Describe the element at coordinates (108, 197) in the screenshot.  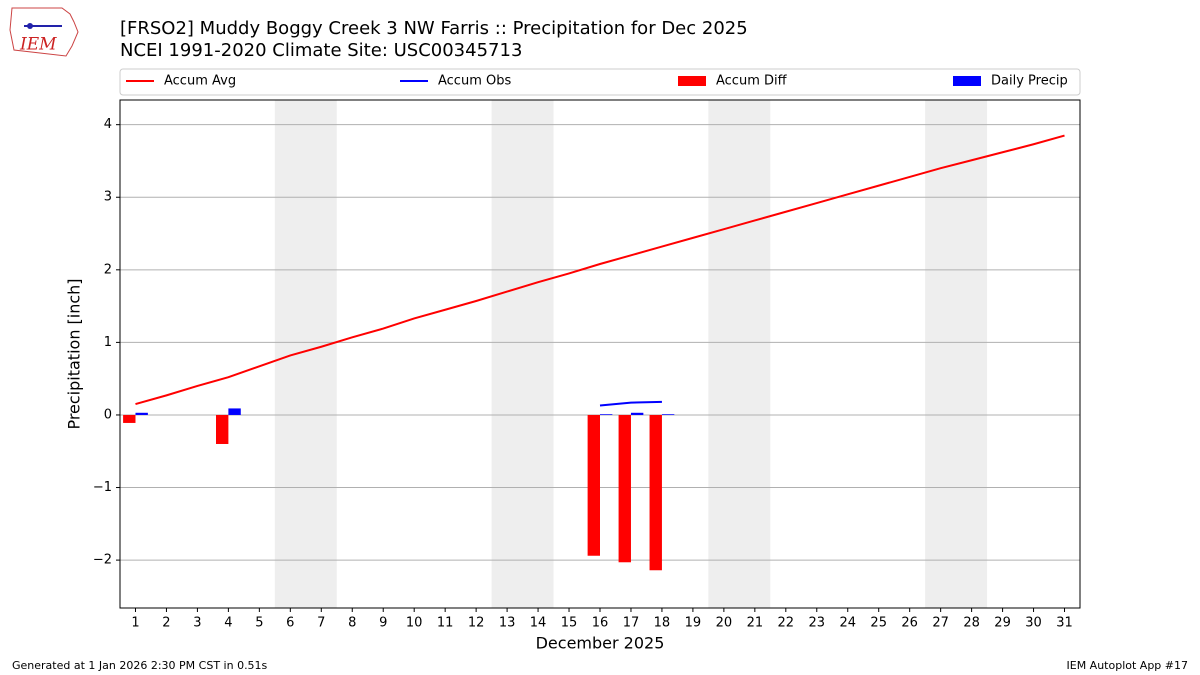
I see `y-tick-label: 3` at that location.